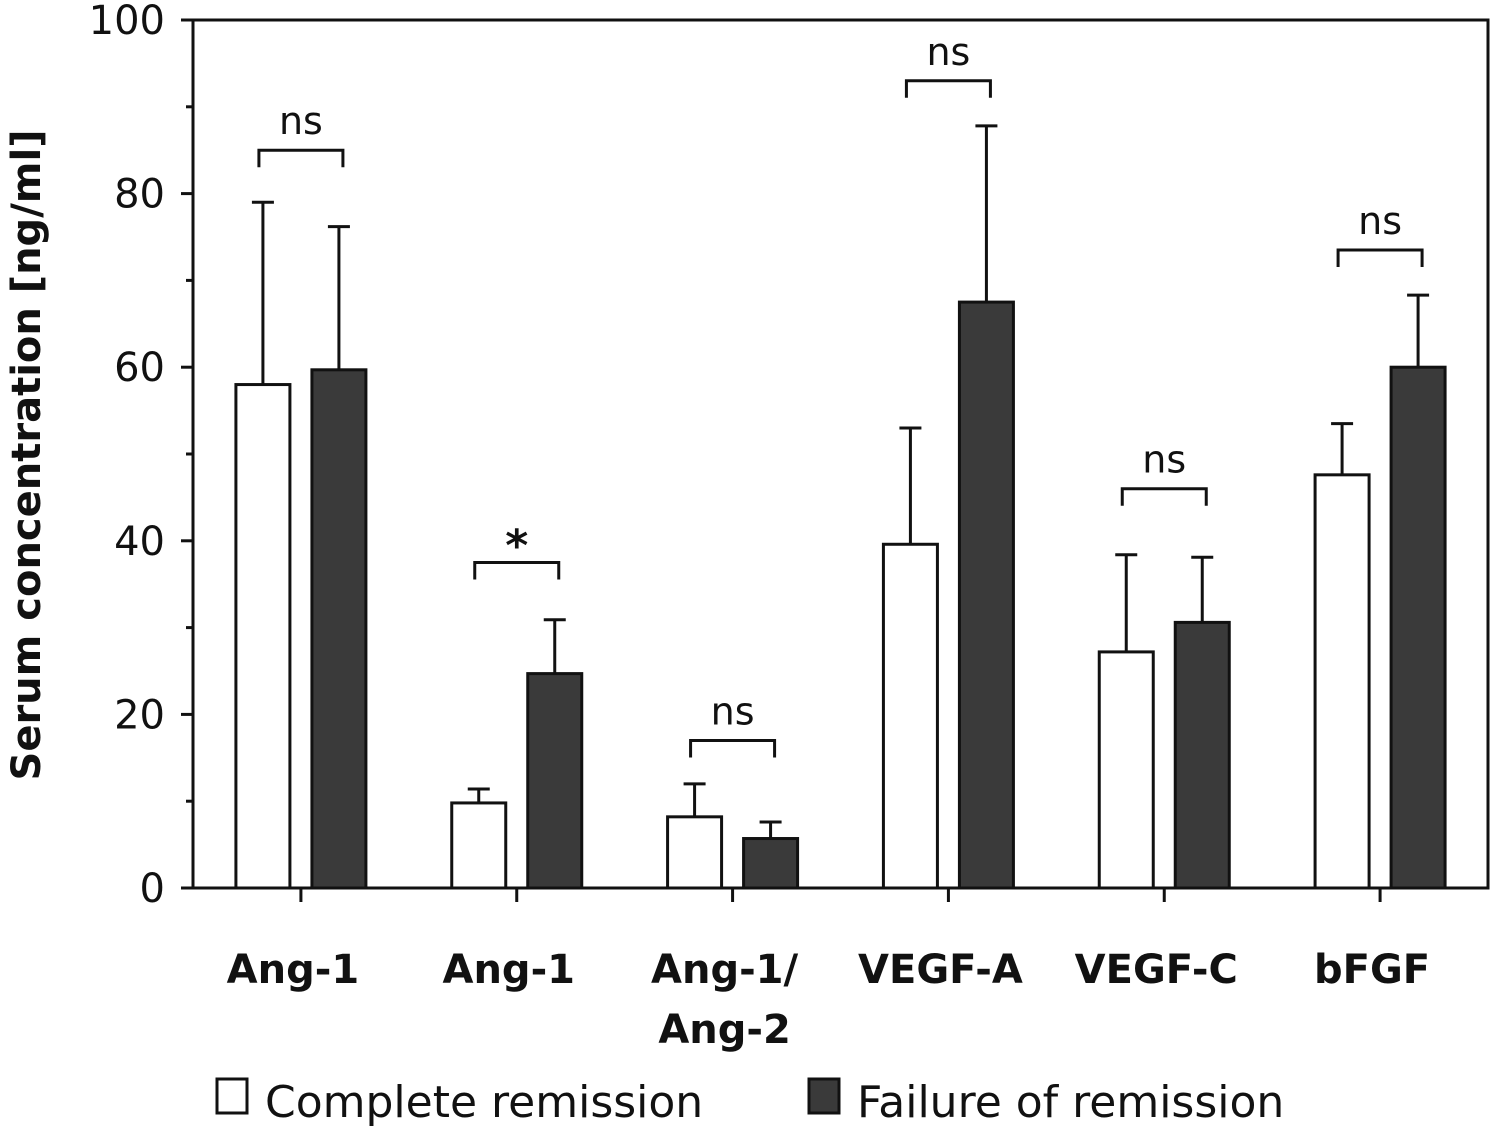 Image resolution: width=1500 pixels, height=1130 pixels. What do you see at coordinates (724, 1030) in the screenshot?
I see `category-label: Ang-2` at bounding box center [724, 1030].